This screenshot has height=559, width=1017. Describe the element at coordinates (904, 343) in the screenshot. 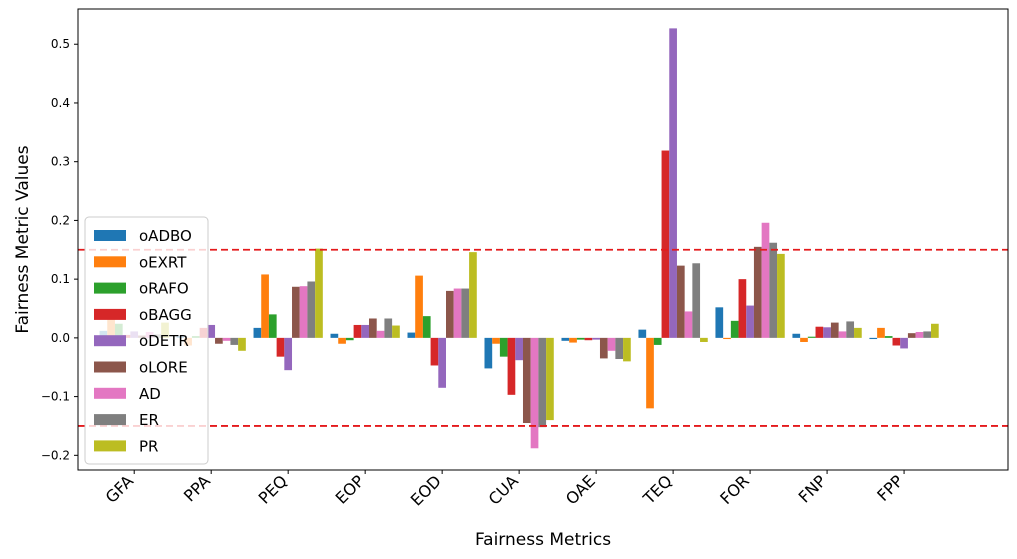

I see `bar-oDETR-FPP` at that location.